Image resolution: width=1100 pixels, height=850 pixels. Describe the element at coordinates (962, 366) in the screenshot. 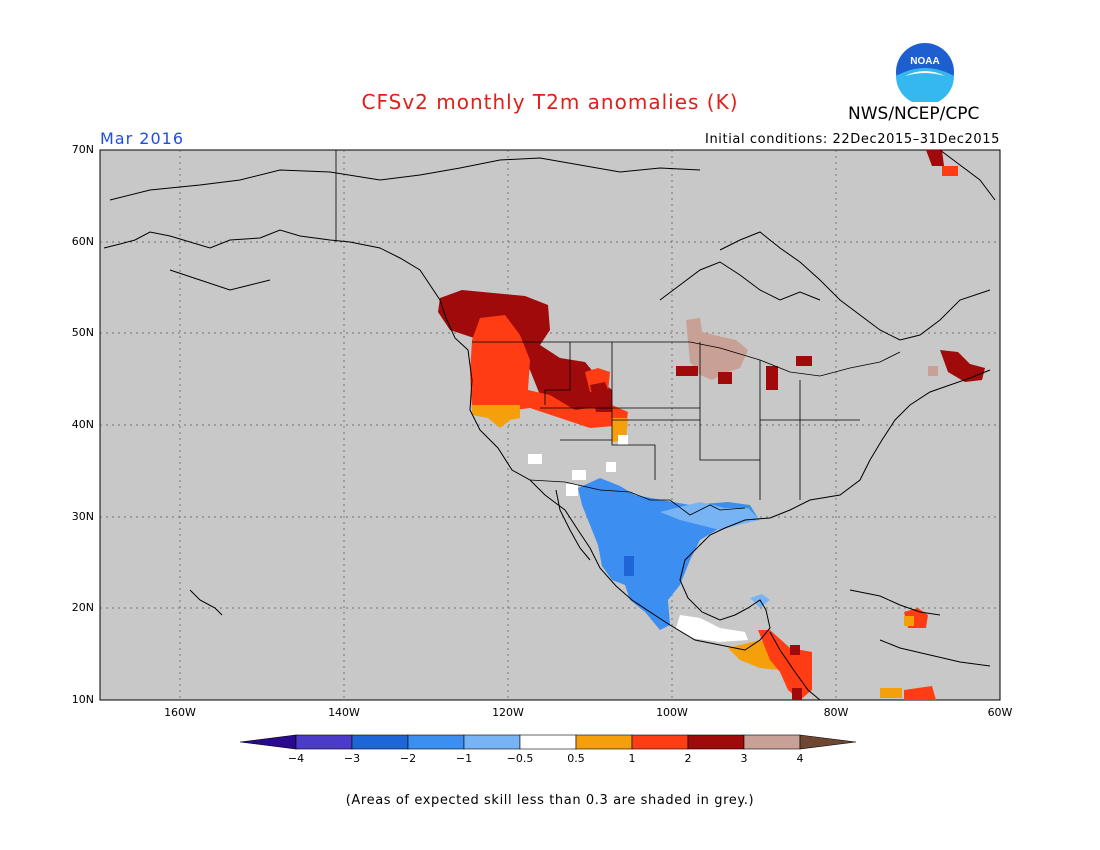

I see `anomaly-darkred-ne` at that location.